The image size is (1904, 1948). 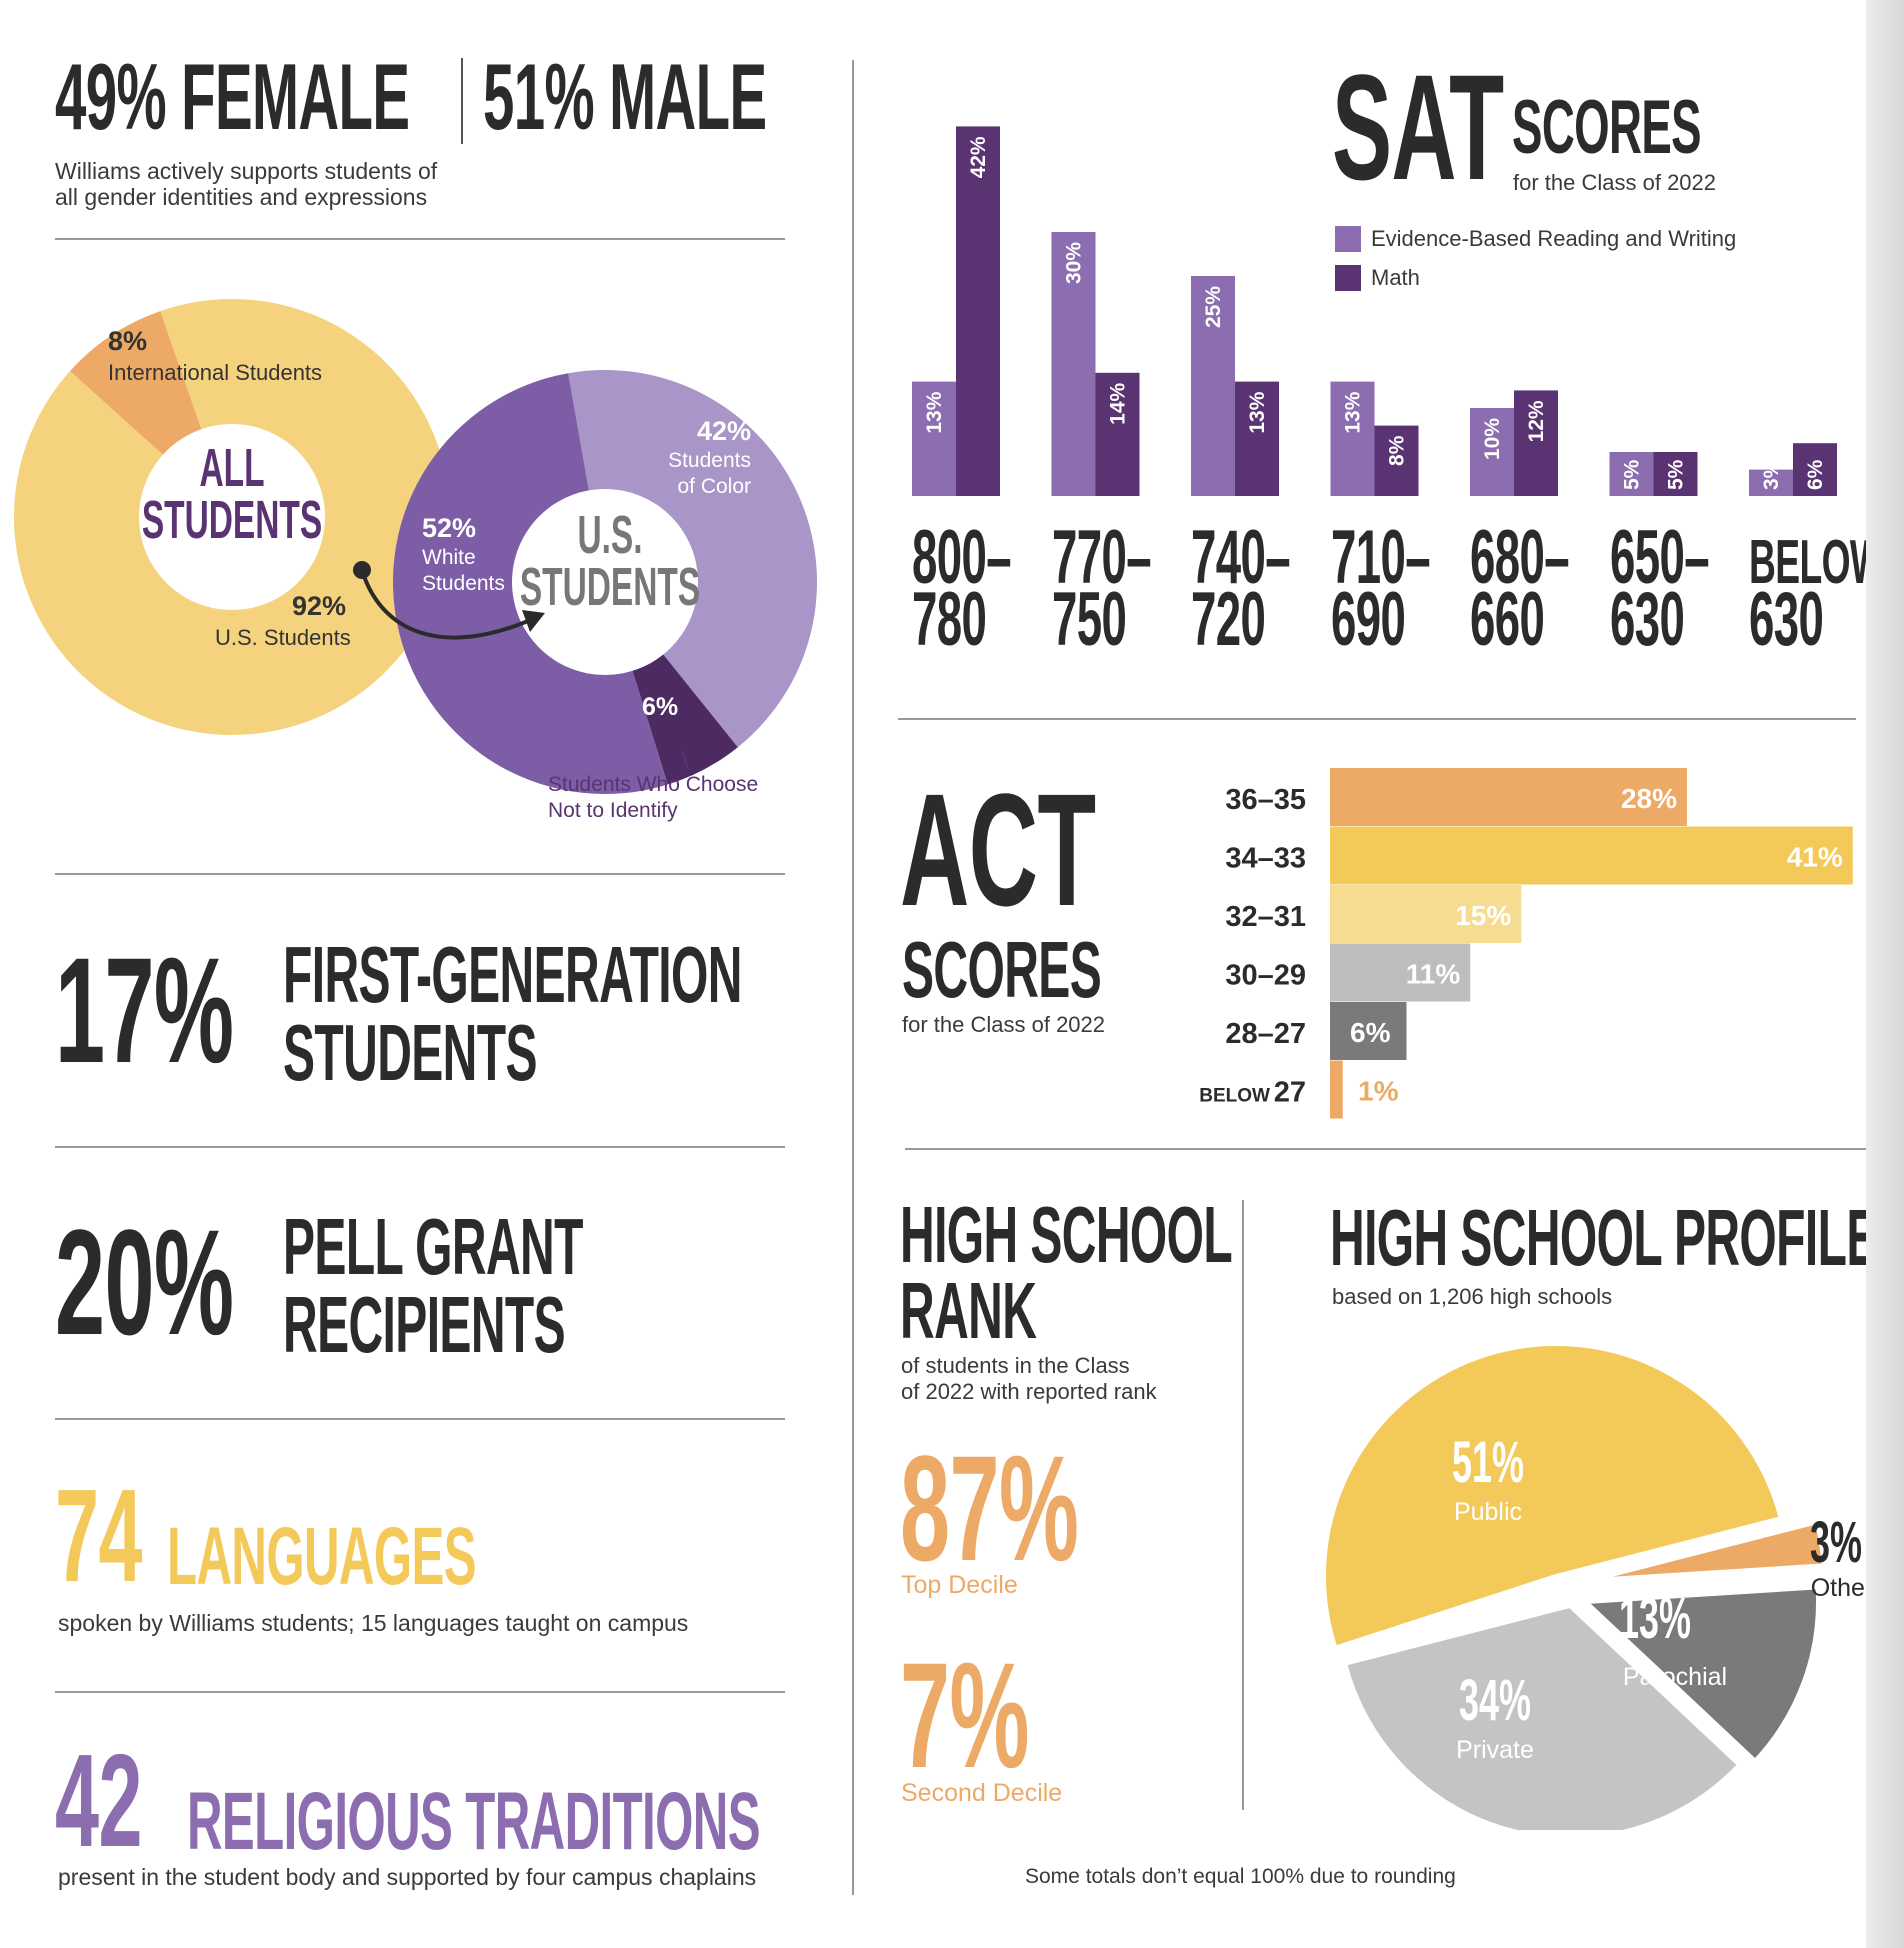 I want to click on not-identify-leader, so click(x=685, y=760).